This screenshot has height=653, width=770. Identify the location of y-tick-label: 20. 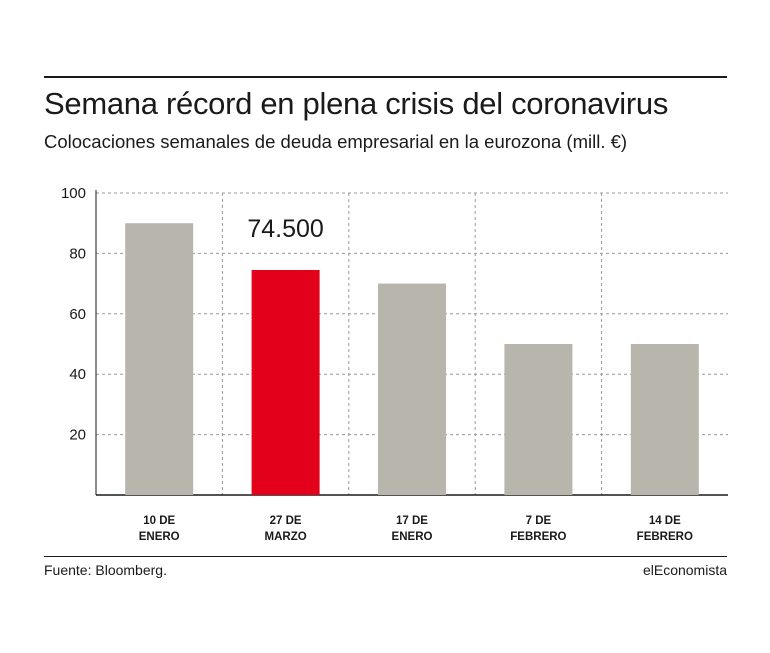
(77, 435).